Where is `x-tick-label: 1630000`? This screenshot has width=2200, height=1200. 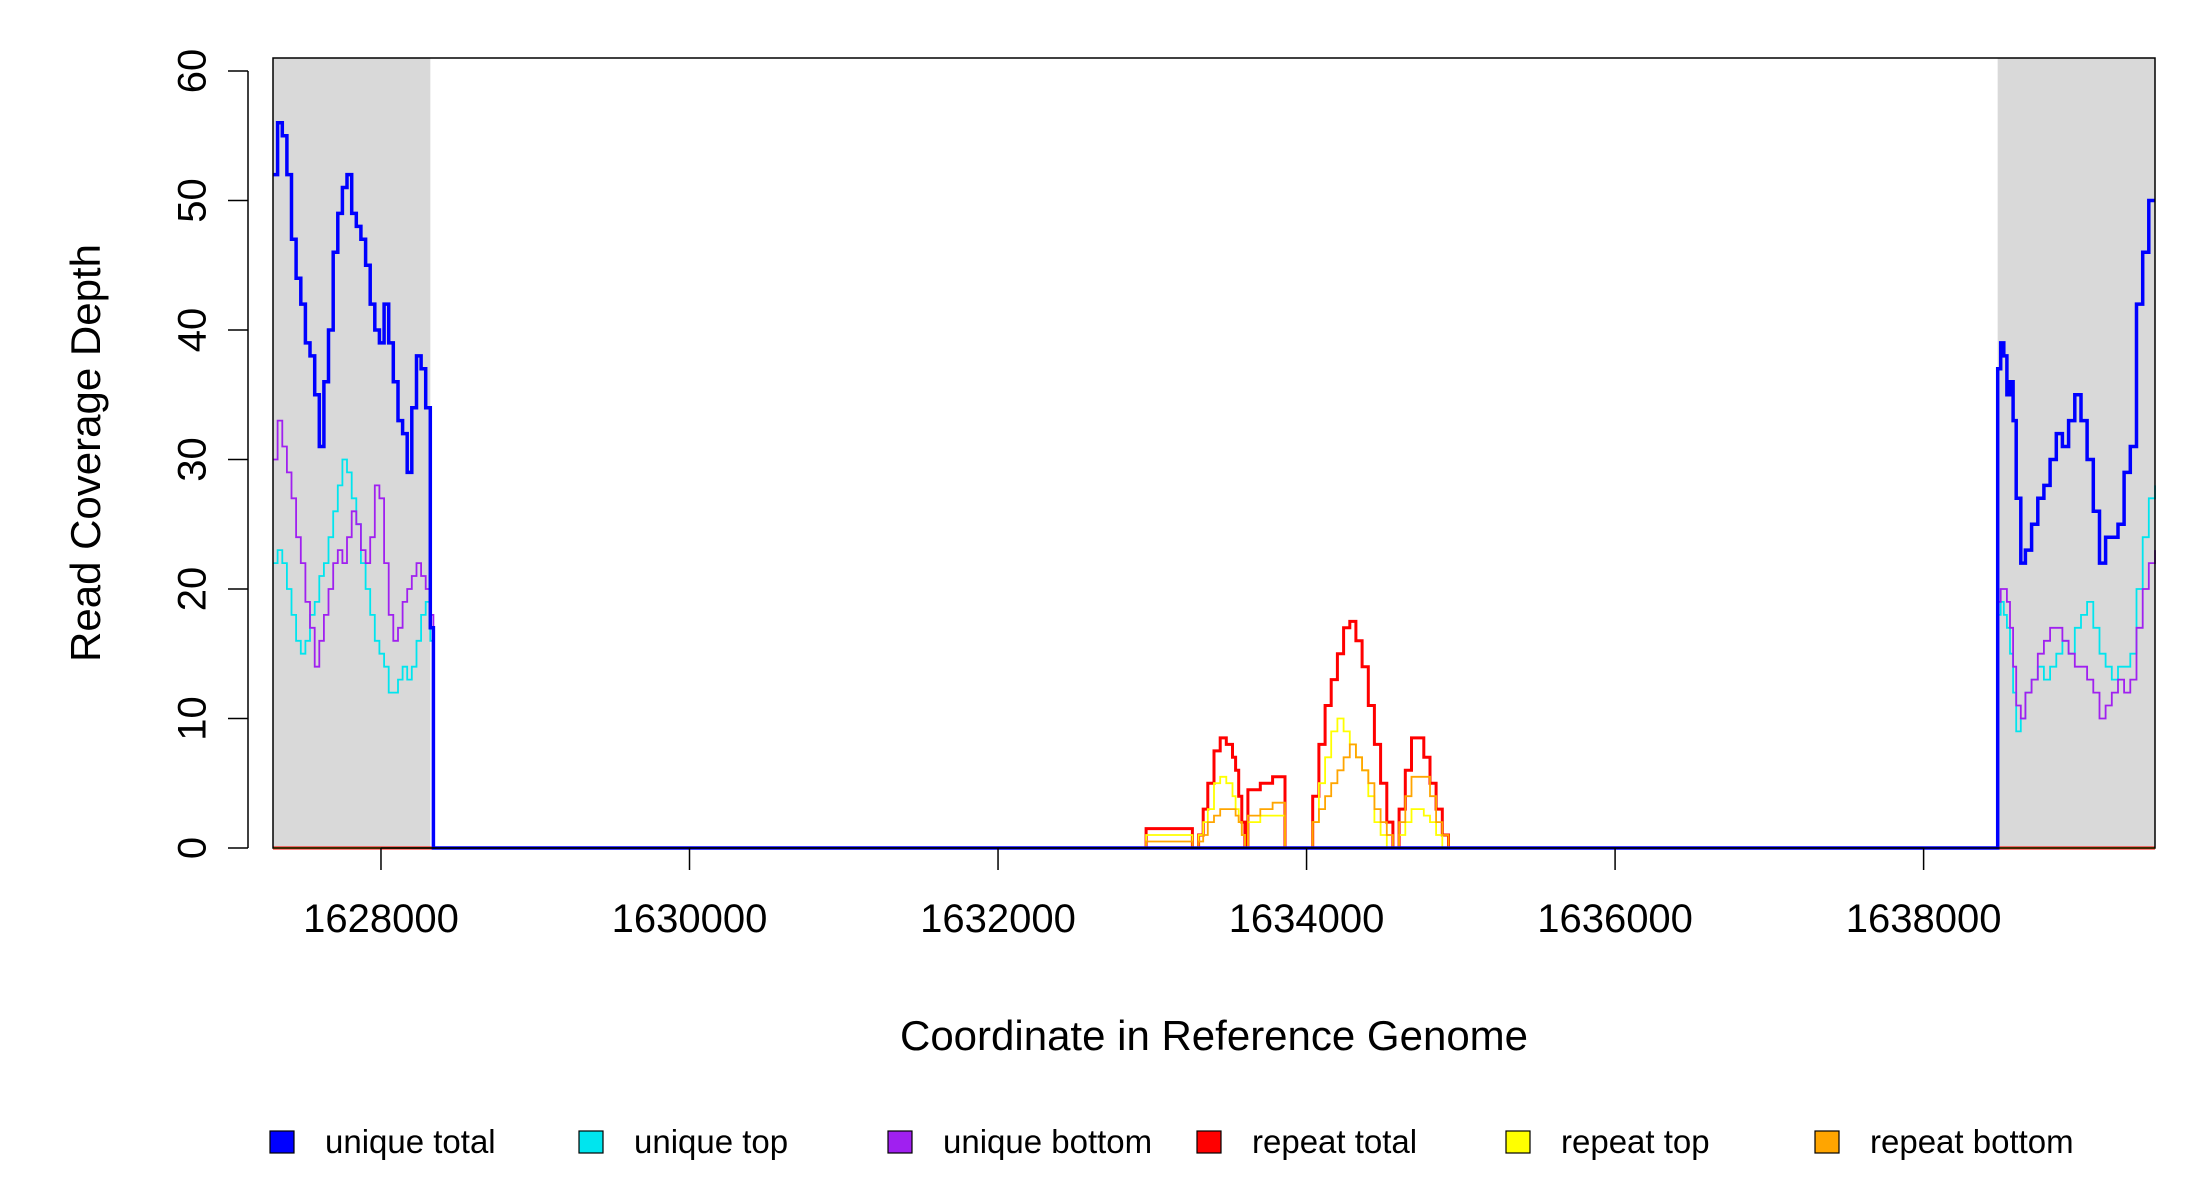
x-tick-label: 1630000 is located at coordinates (690, 919).